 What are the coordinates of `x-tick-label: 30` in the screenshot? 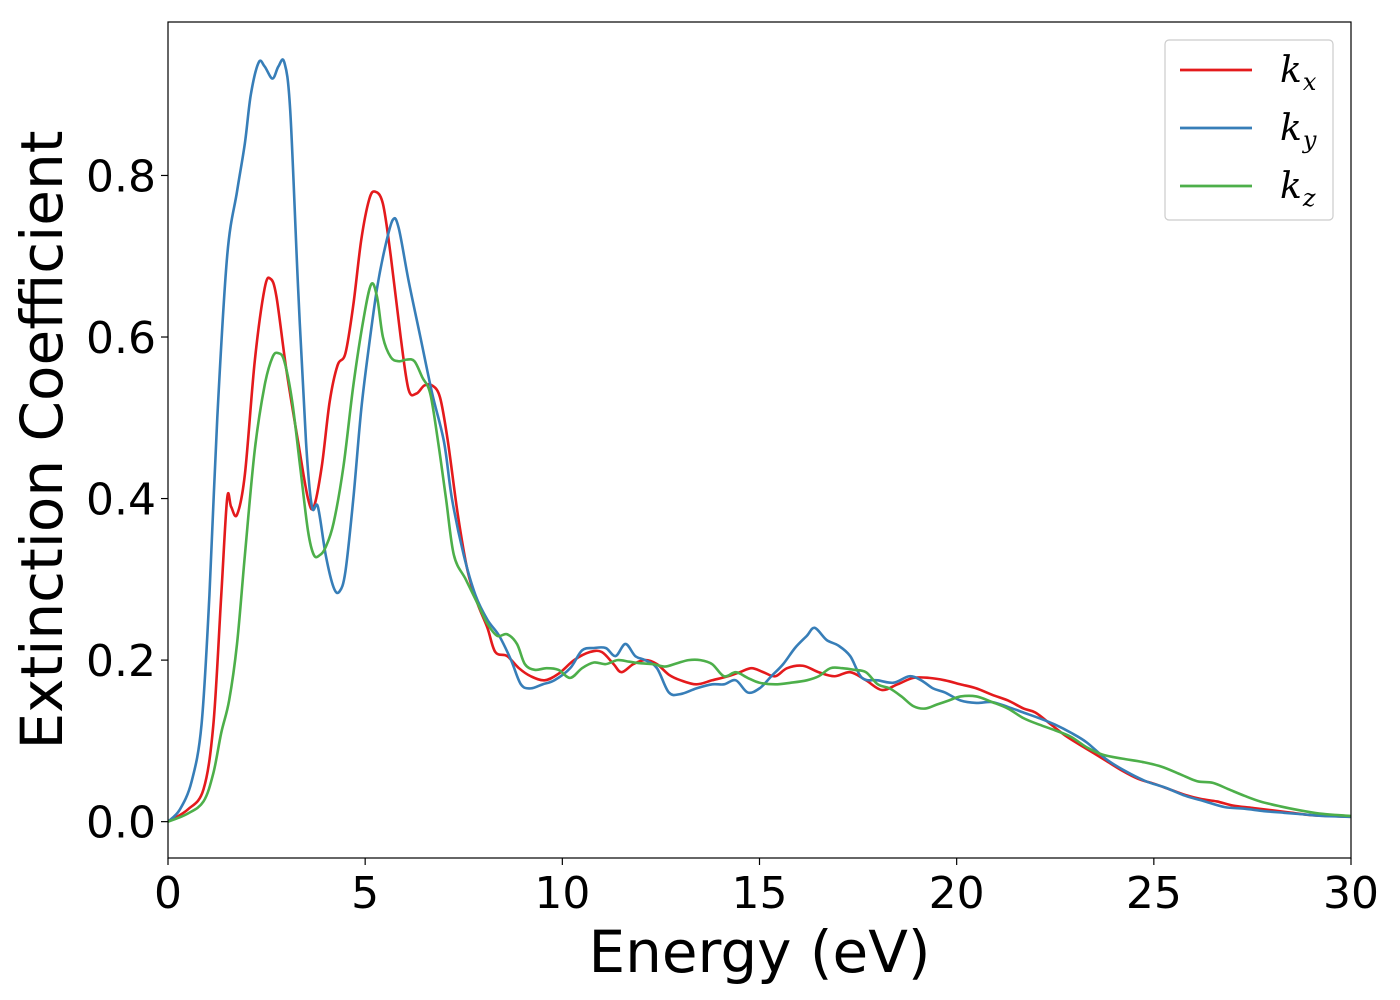 It's located at (1351, 893).